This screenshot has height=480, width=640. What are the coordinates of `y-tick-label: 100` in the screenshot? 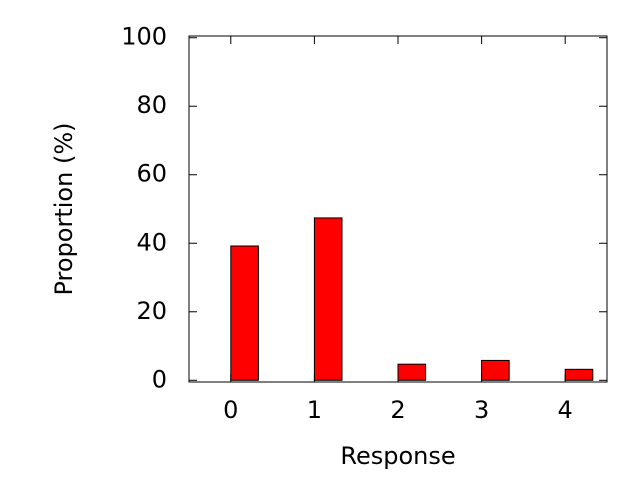 It's located at (144, 37).